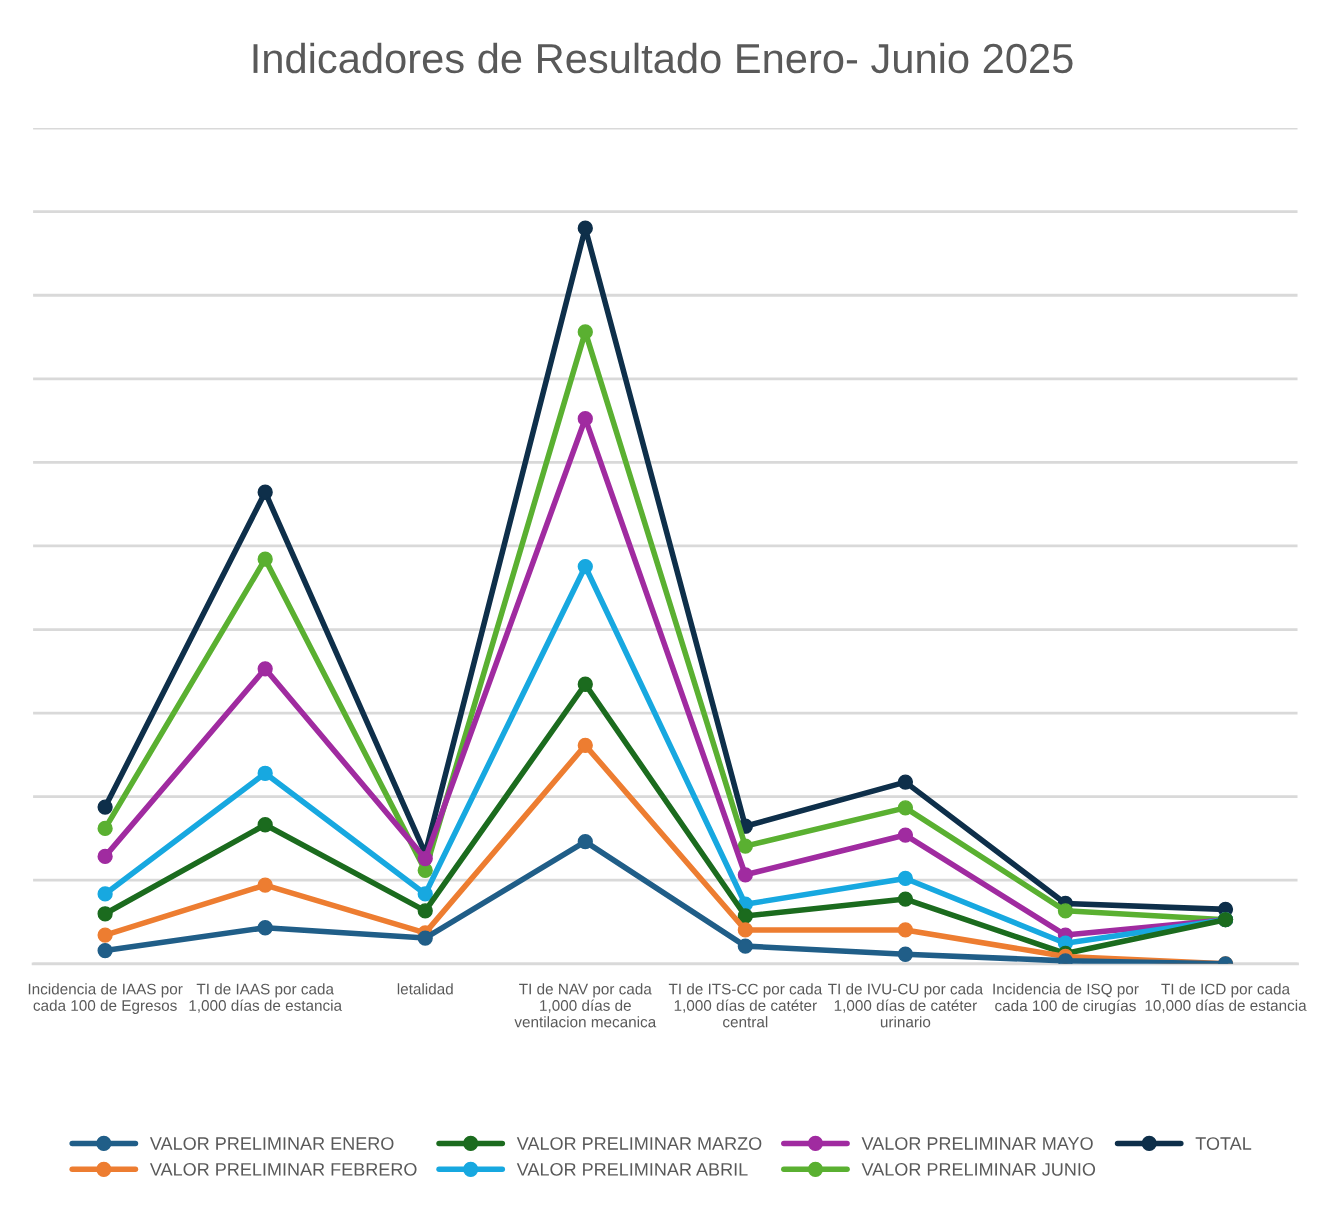 The image size is (1324, 1220). What do you see at coordinates (105, 998) in the screenshot?
I see `x-tick-label: Incidencia de IAAS por cada 100 de Egresos` at bounding box center [105, 998].